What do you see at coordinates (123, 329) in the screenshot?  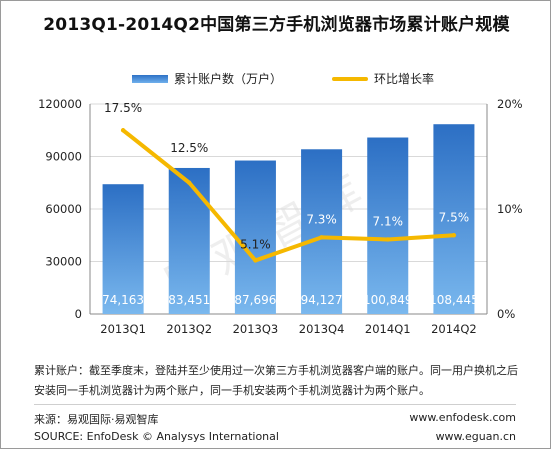 I see `x-tick-label: 2013Q1` at bounding box center [123, 329].